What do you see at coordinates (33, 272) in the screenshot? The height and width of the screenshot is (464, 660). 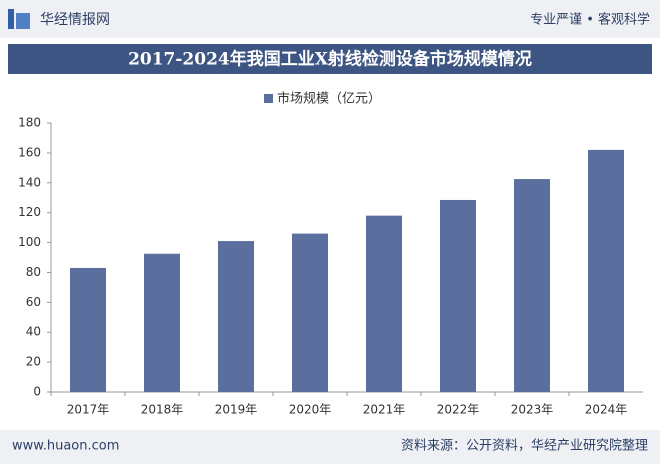 I see `y-tick-label: 80` at bounding box center [33, 272].